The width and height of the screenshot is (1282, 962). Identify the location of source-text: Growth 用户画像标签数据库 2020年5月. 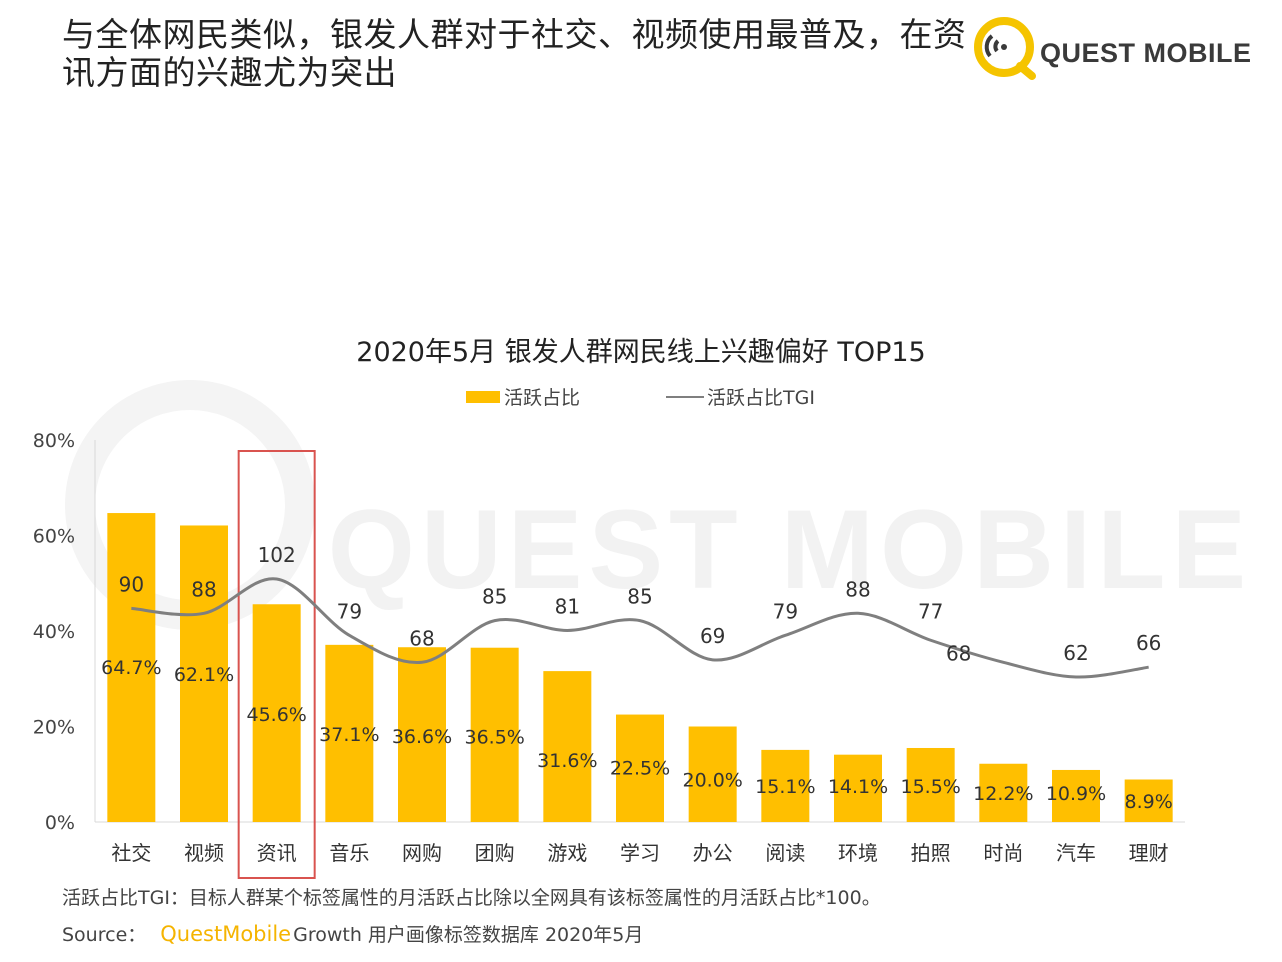
(468, 935).